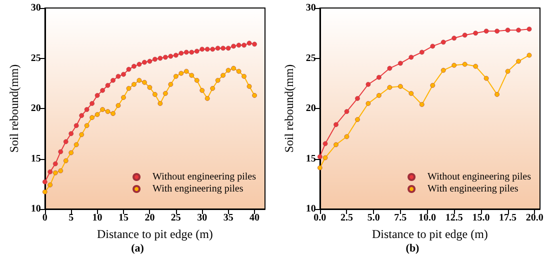 The height and width of the screenshot is (261, 550). Describe the element at coordinates (149, 218) in the screenshot. I see `x-tick-label: 20` at that location.